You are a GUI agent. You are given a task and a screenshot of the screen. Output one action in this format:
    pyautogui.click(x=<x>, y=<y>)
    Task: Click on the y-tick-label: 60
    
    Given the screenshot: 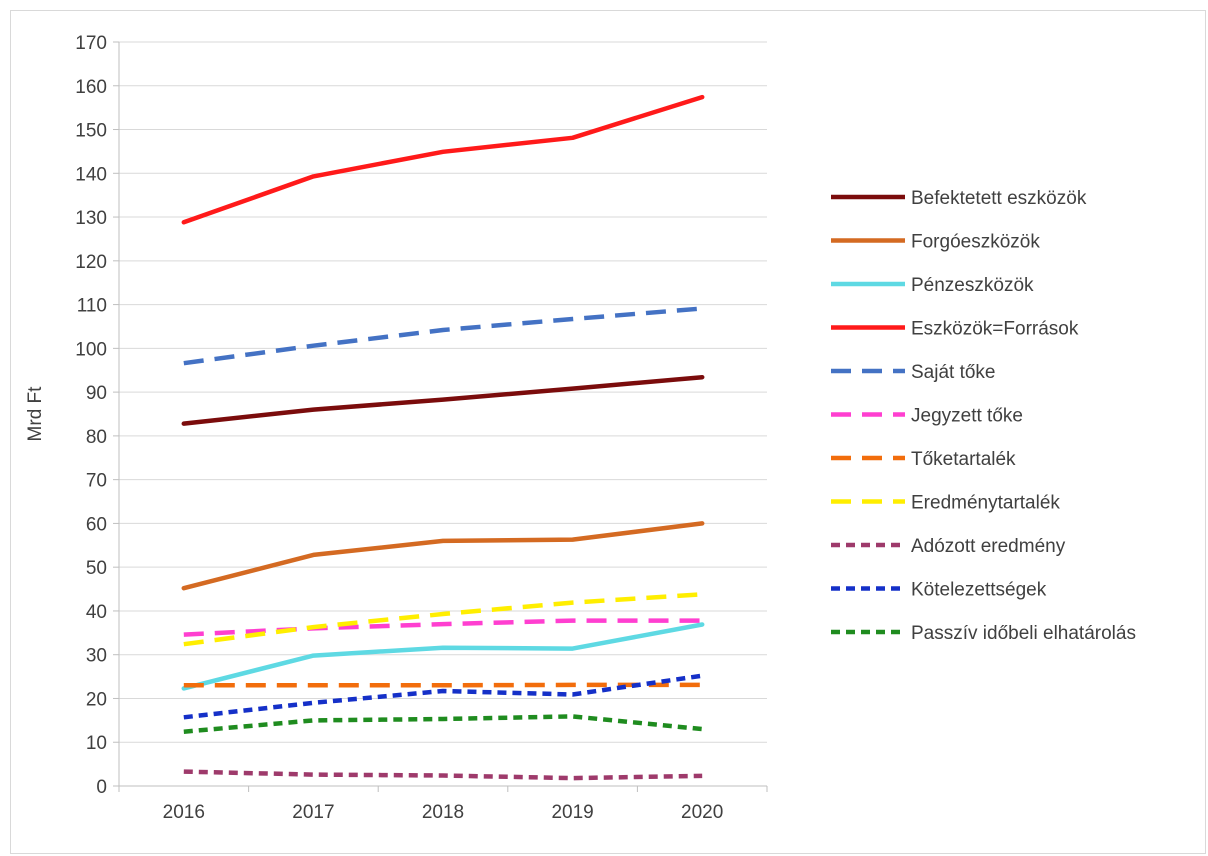 What is the action you would take?
    pyautogui.click(x=96, y=524)
    